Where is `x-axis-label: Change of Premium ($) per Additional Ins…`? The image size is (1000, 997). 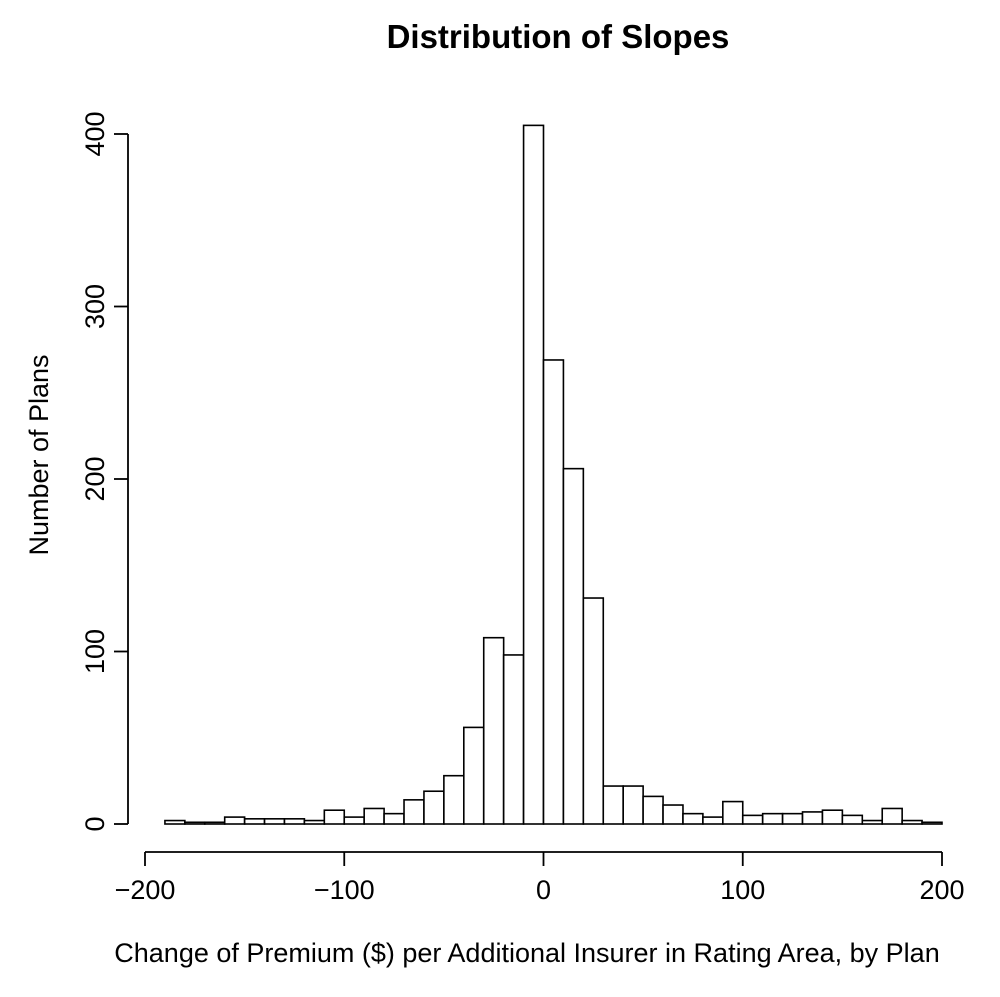
x-axis-label: Change of Premium ($) per Additional Ins… is located at coordinates (526, 953).